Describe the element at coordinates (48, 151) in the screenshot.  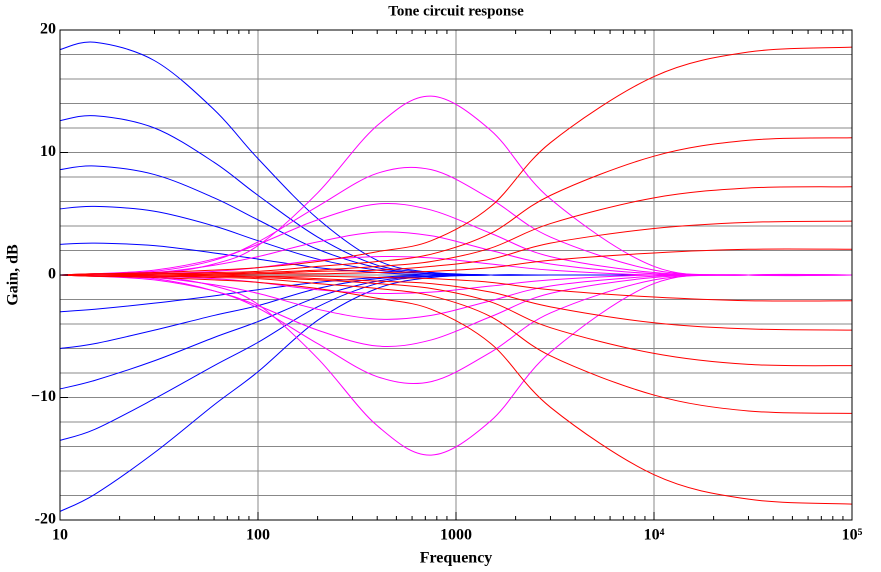
I see `y-tick-label: 10` at that location.